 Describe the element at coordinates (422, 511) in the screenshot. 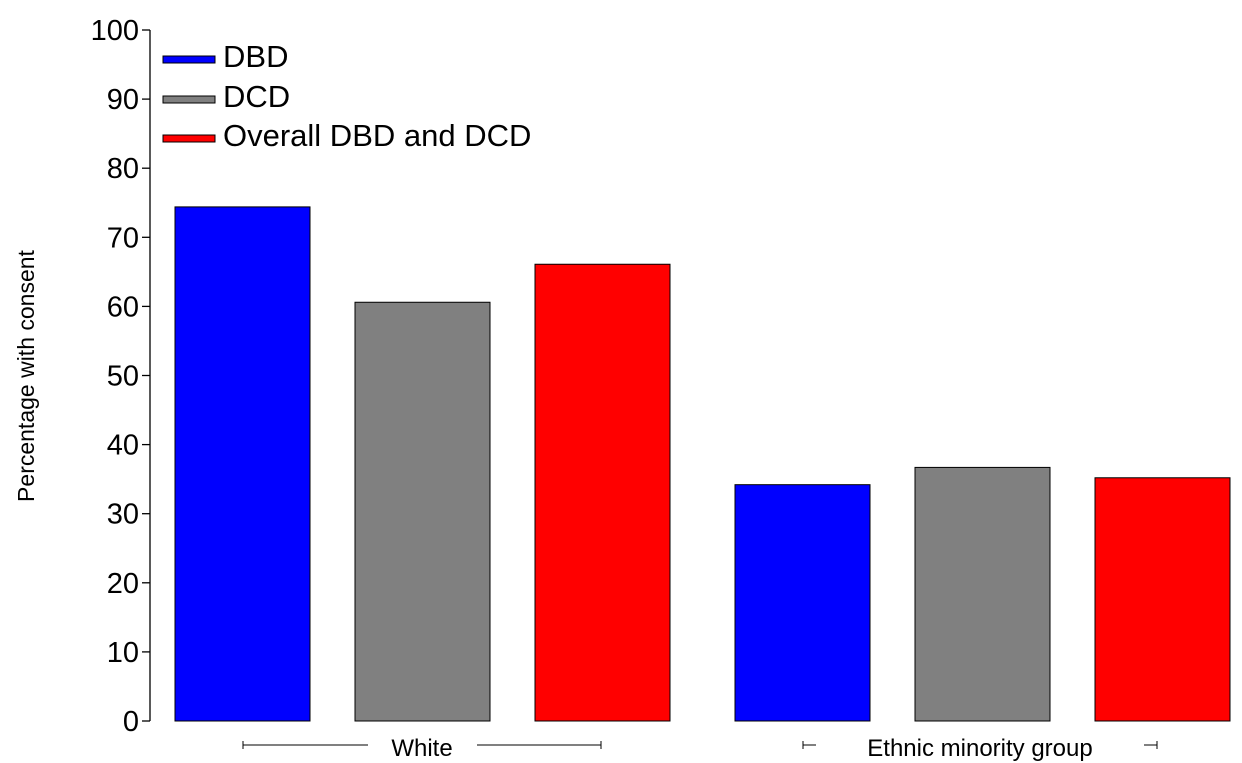

I see `bar-dcd-white` at that location.